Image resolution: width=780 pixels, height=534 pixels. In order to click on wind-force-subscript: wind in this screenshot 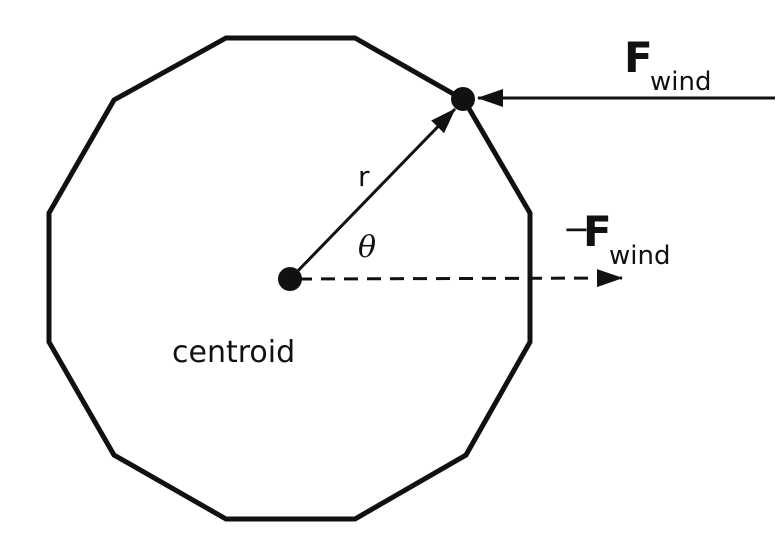, I will do `click(680, 82)`.